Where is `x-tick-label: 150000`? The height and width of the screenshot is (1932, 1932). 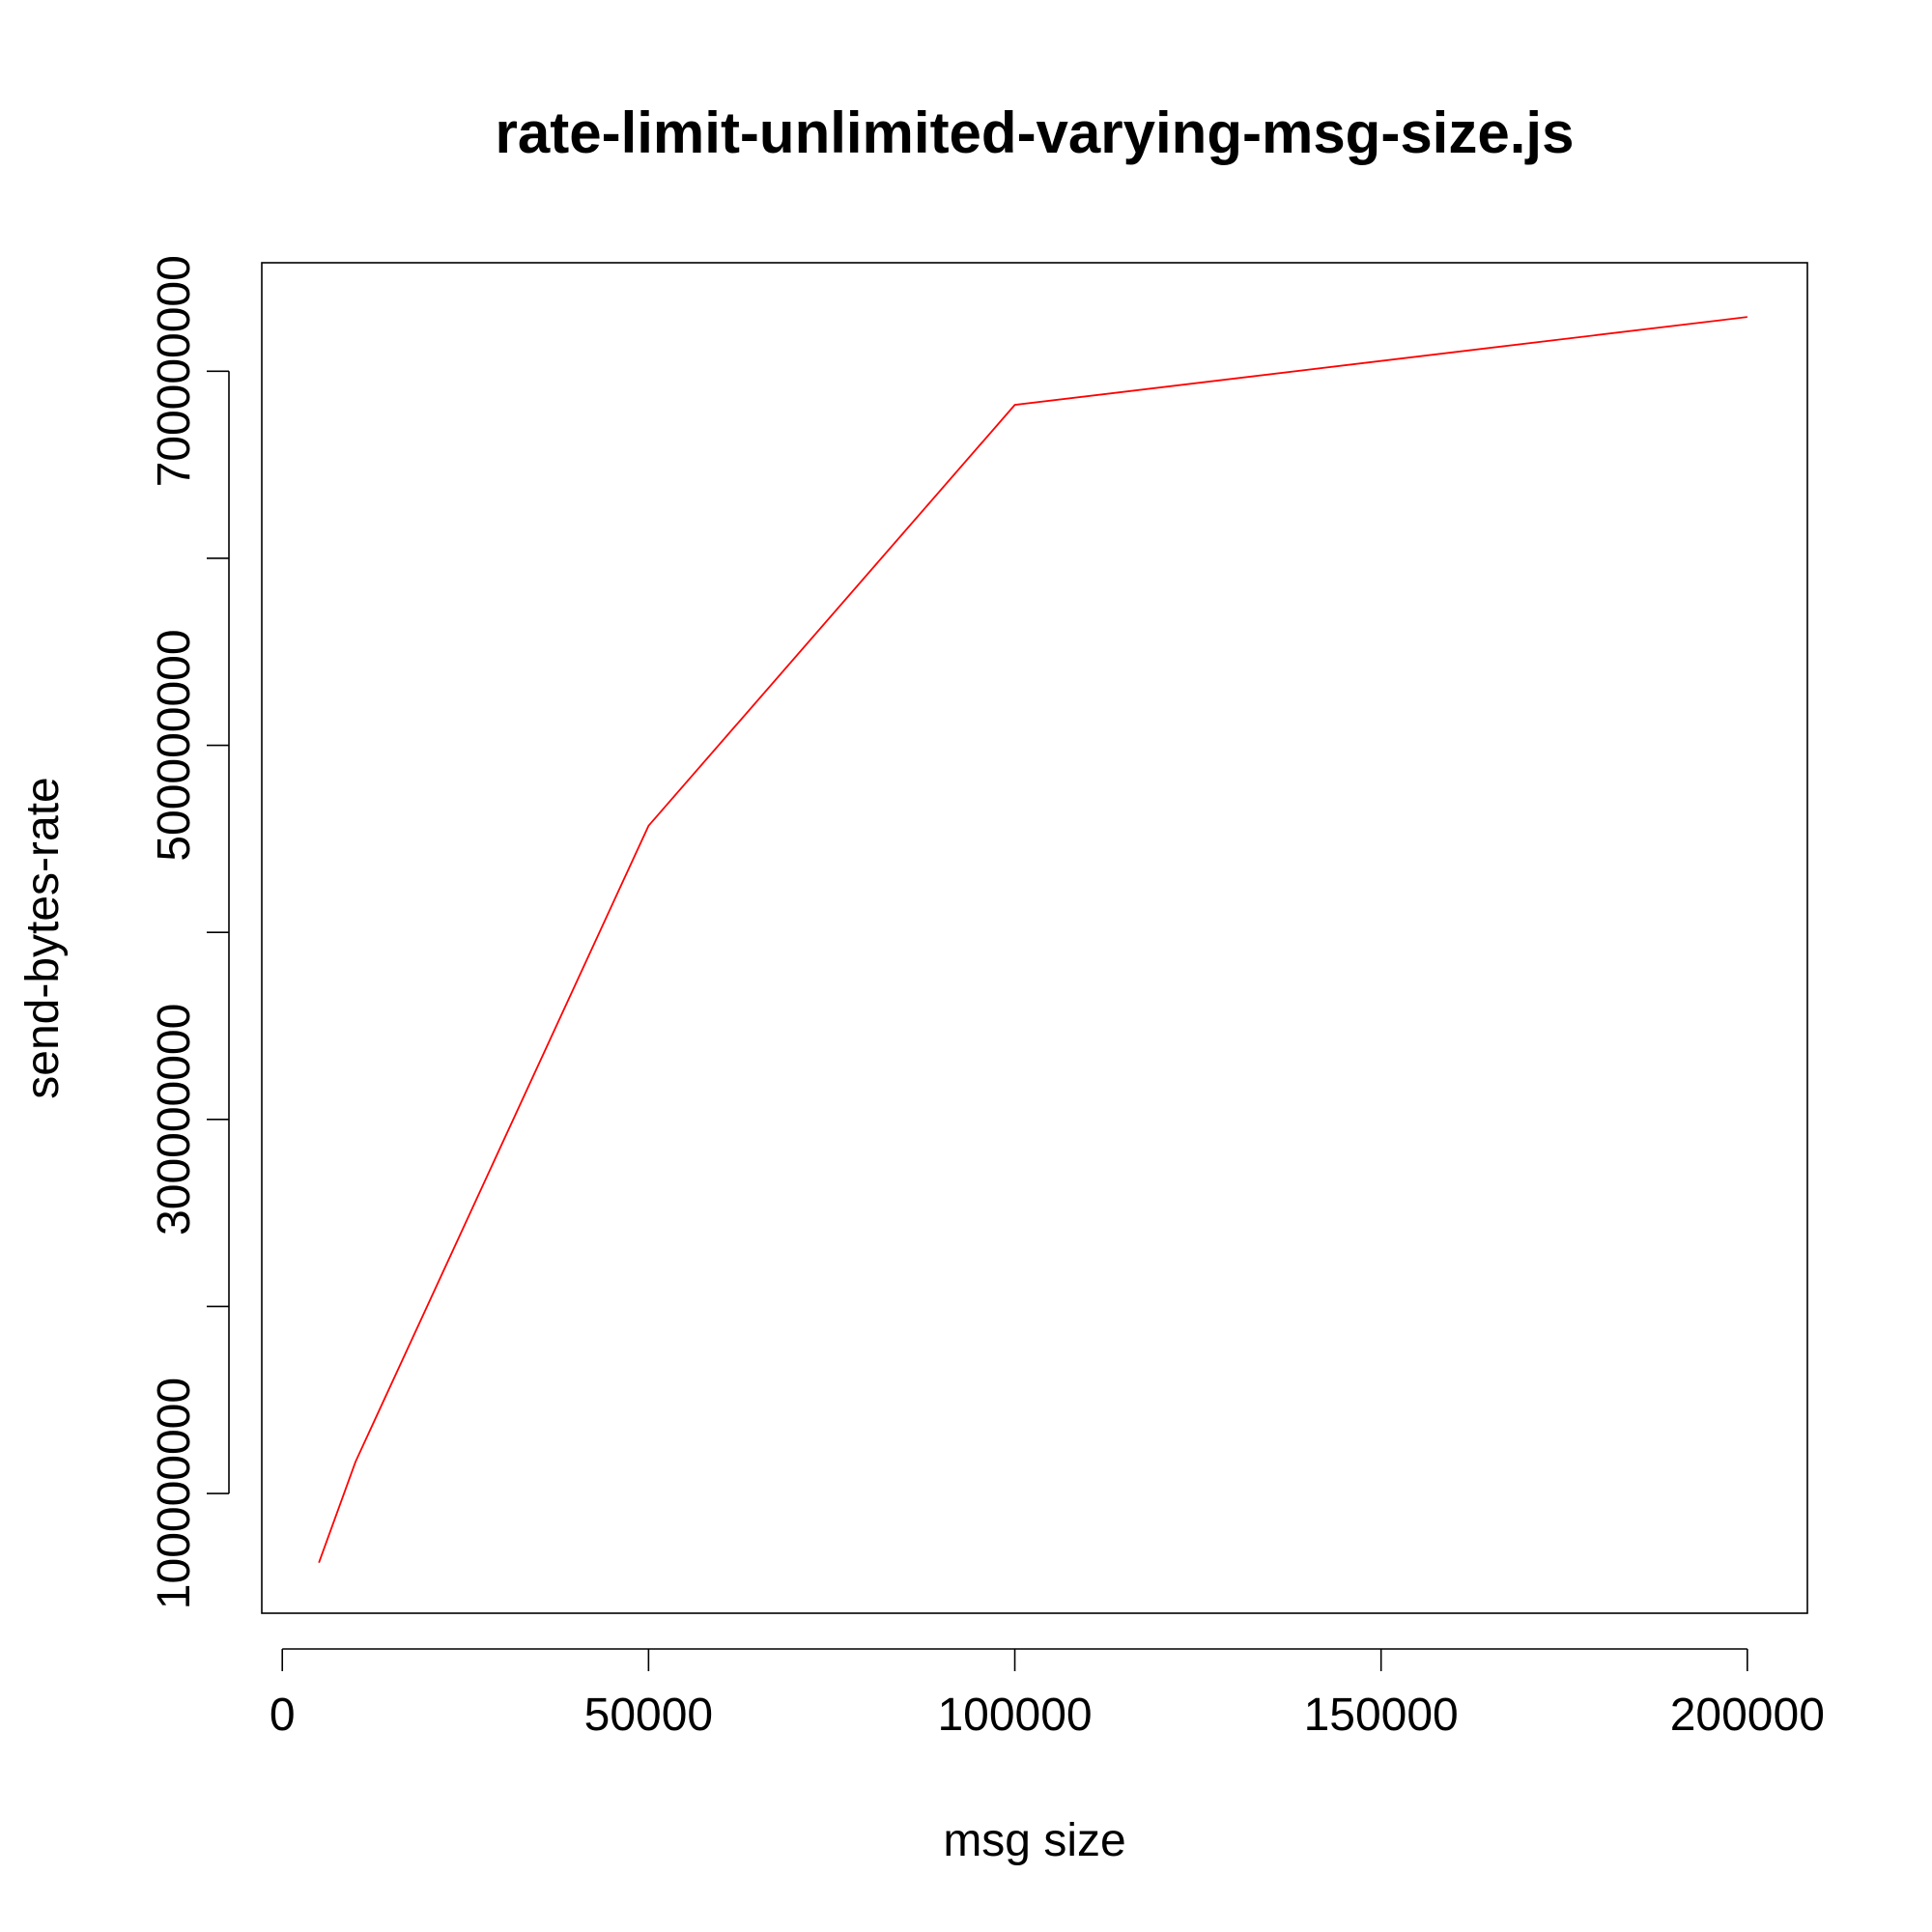 x-tick-label: 150000 is located at coordinates (1381, 1715).